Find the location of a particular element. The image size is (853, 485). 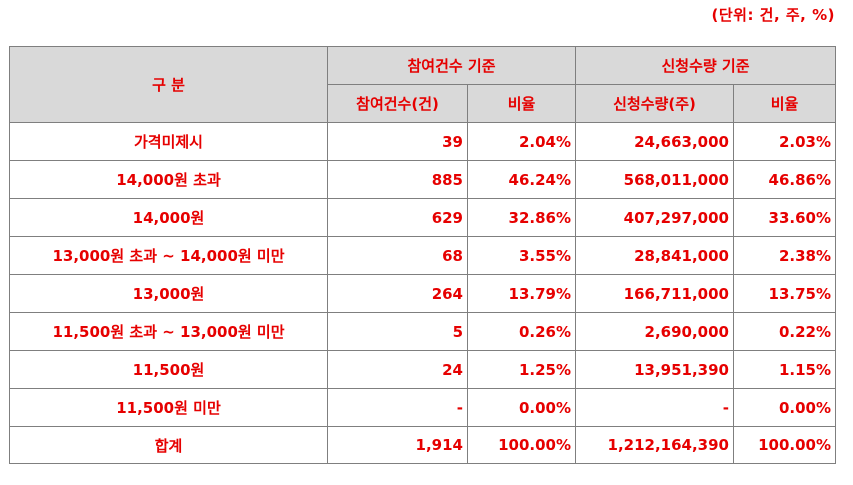

count-ratio-cell: 3.55% is located at coordinates (521, 255).